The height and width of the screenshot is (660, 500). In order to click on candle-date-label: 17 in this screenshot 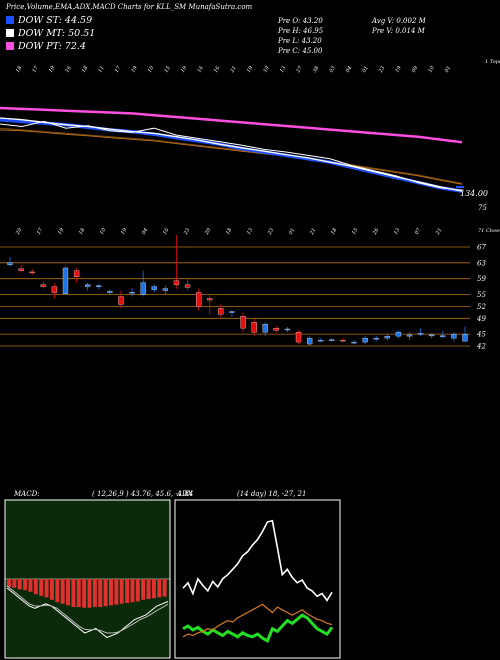, I will do `click(40, 231)`.